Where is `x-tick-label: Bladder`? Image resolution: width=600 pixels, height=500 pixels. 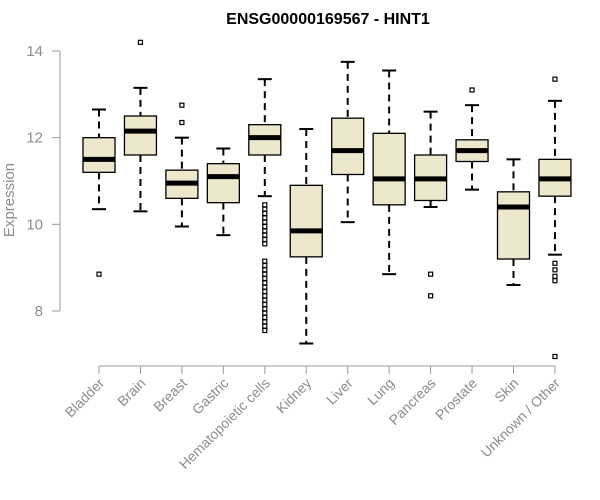 x-tick-label: Bladder is located at coordinates (85, 398).